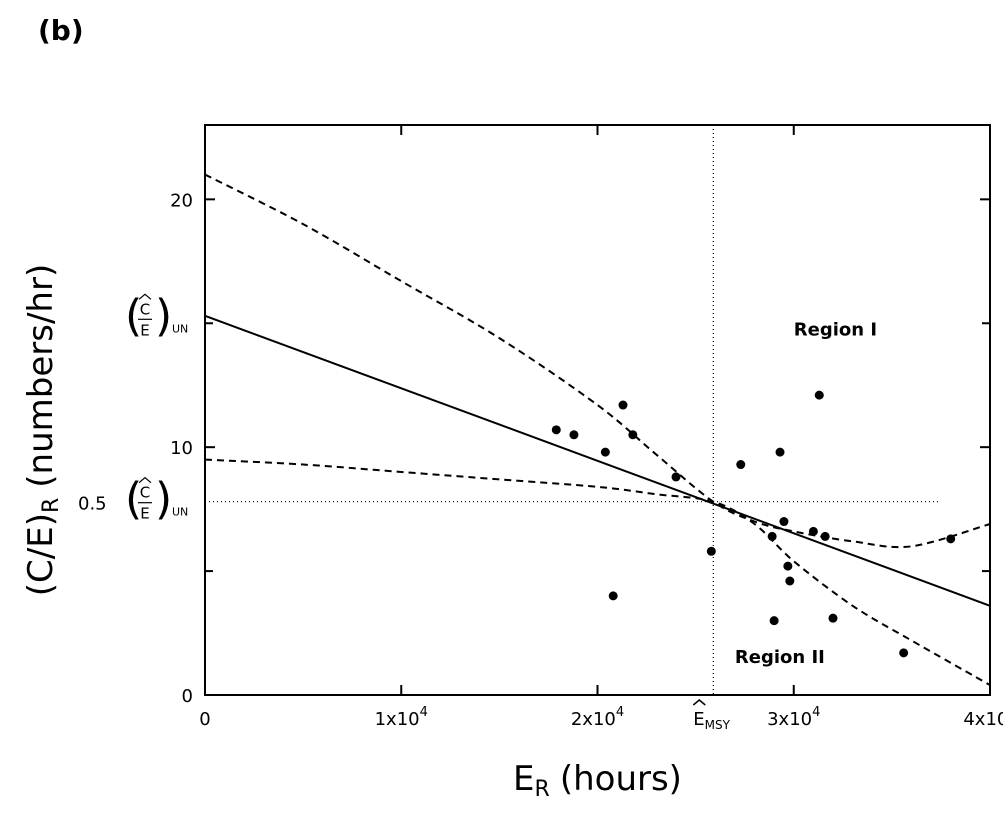 The width and height of the screenshot is (1003, 813). What do you see at coordinates (181, 448) in the screenshot?
I see `y-tick-label: 10` at bounding box center [181, 448].